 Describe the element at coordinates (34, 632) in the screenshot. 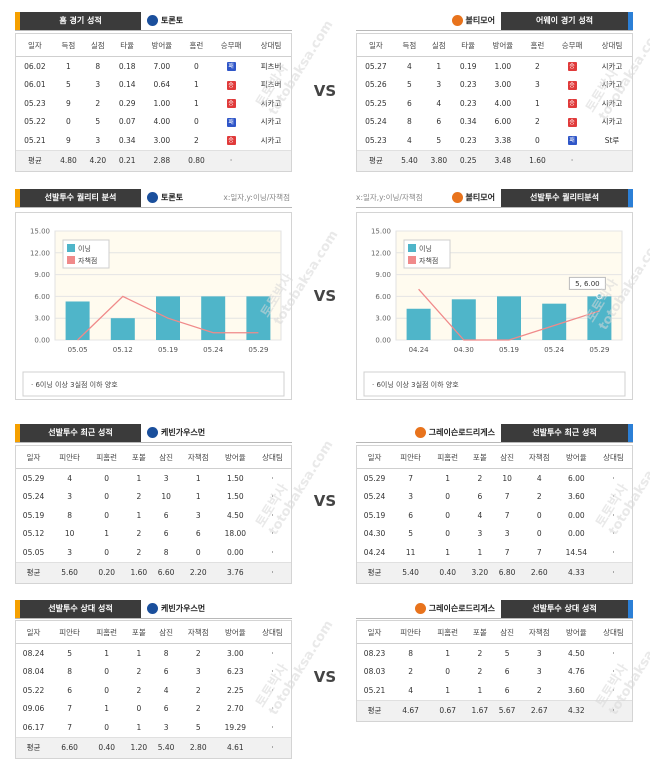

I see `column-header: 일자` at that location.